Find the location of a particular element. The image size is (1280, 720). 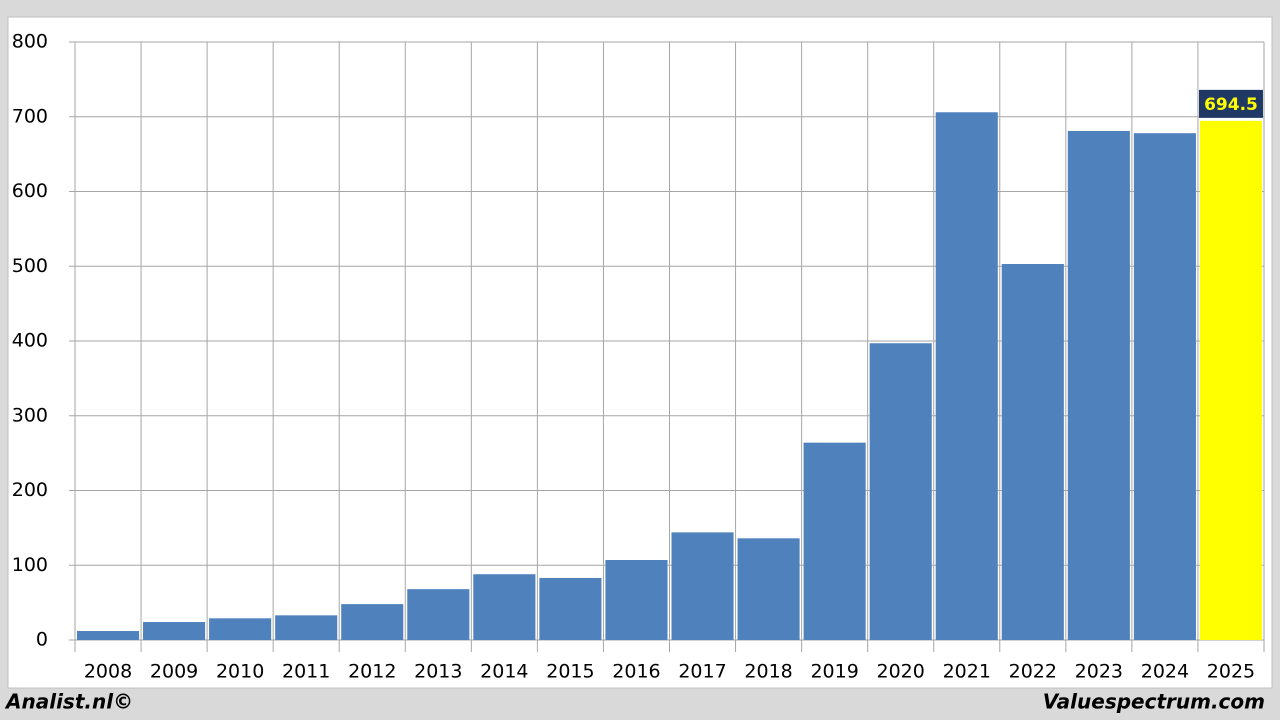

x-tick-label: 2015 is located at coordinates (570, 672).